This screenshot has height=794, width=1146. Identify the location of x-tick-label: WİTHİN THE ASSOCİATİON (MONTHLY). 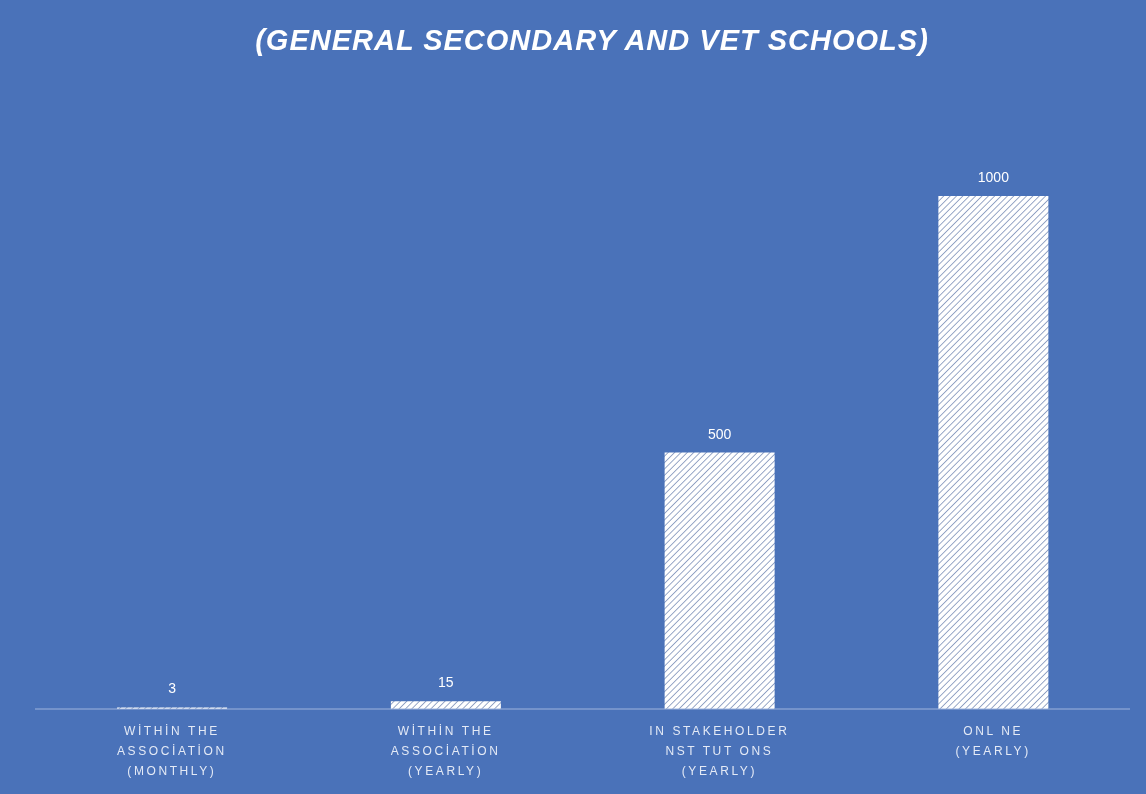
(172, 751).